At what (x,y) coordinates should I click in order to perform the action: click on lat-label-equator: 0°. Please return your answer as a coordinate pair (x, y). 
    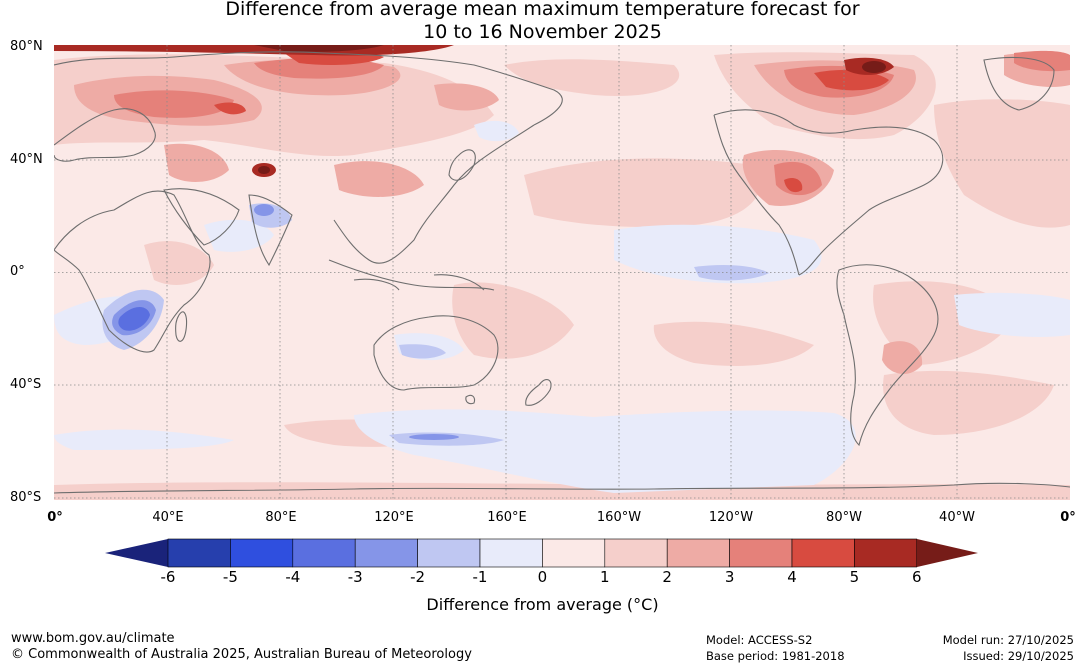
    Looking at the image, I should click on (17, 271).